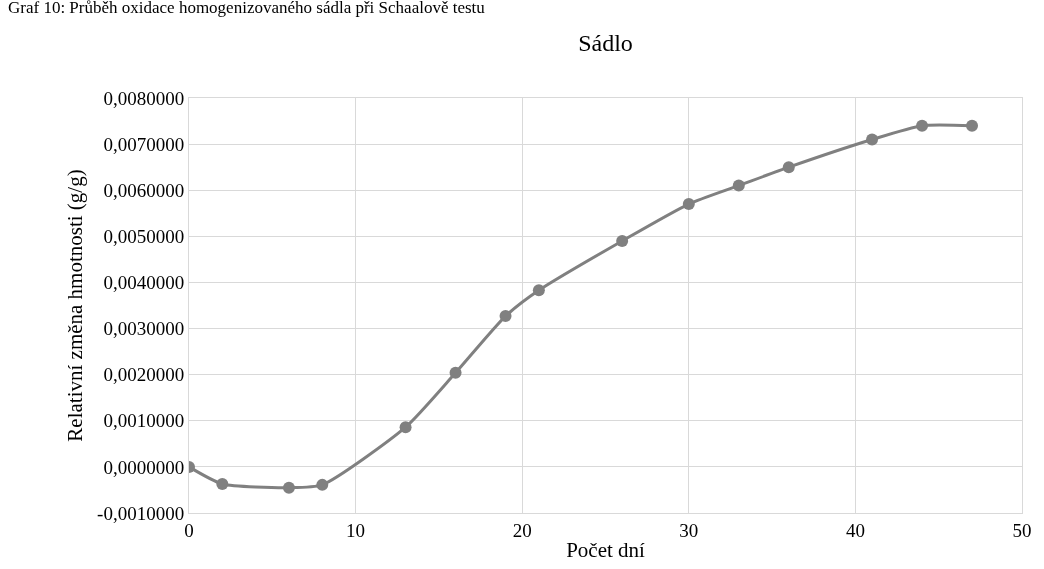 This screenshot has width=1044, height=569. Describe the element at coordinates (144, 375) in the screenshot. I see `y-tick-label: 0,0020000` at that location.